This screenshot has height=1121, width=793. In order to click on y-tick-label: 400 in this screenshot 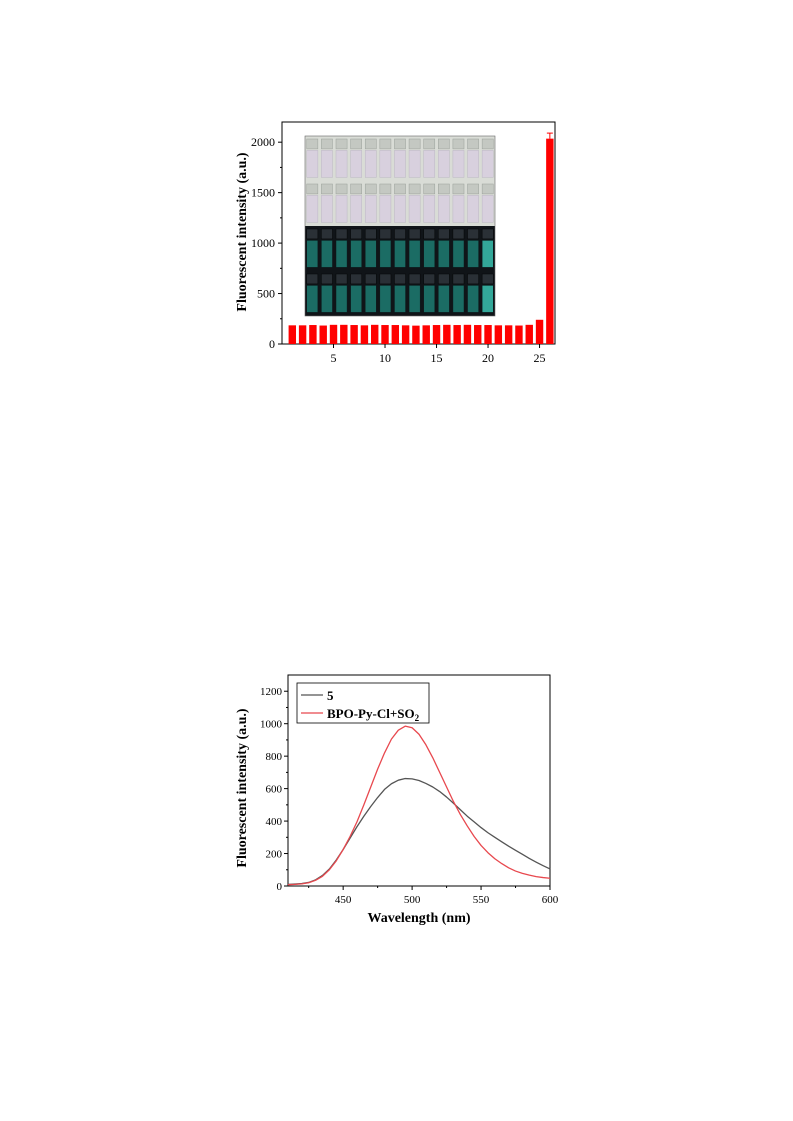, I will do `click(274, 822)`.